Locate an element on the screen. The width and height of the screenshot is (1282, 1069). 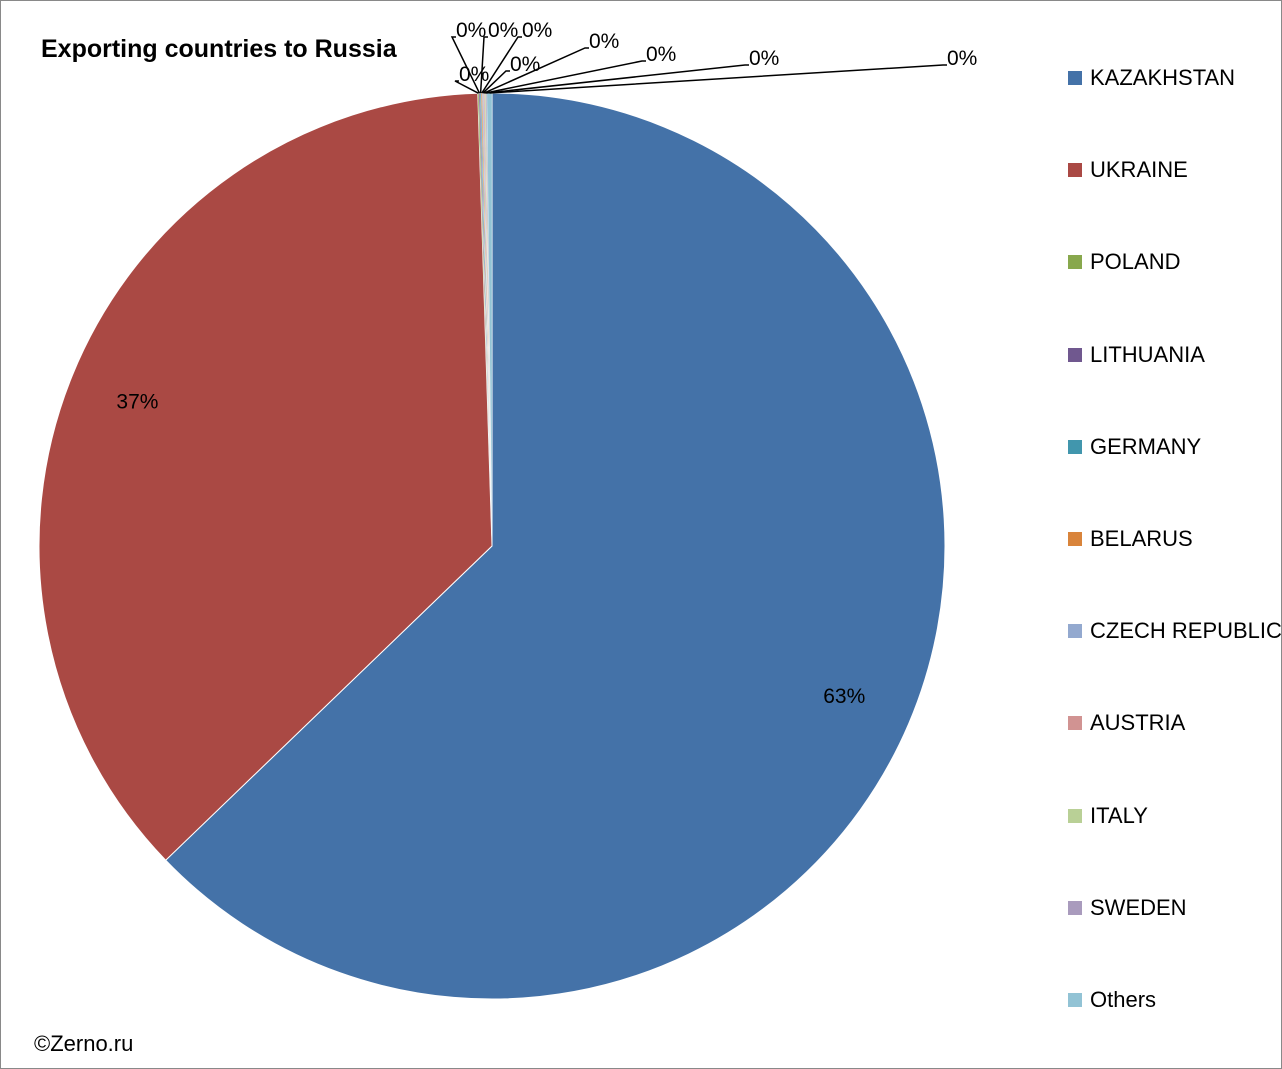
data-label-kazakhstan: 63% is located at coordinates (844, 696).